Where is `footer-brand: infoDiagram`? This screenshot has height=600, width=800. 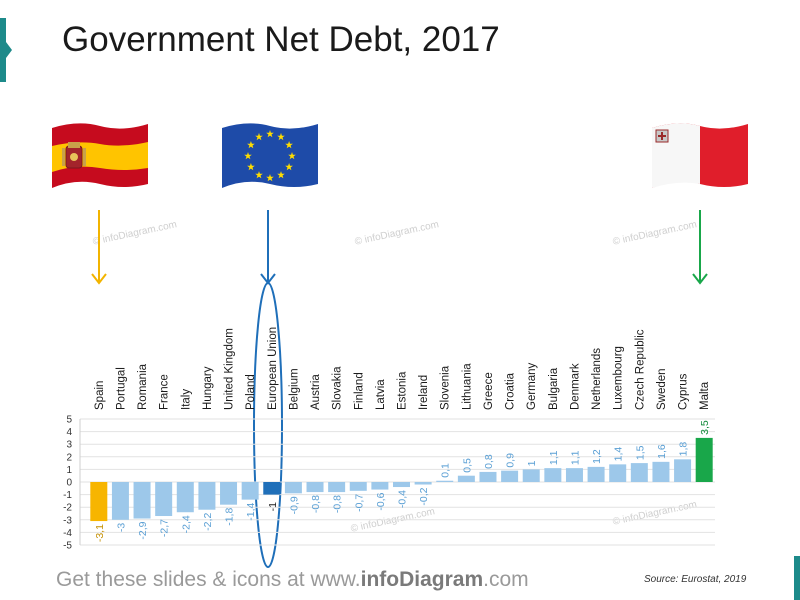
footer-brand: infoDiagram is located at coordinates (422, 579).